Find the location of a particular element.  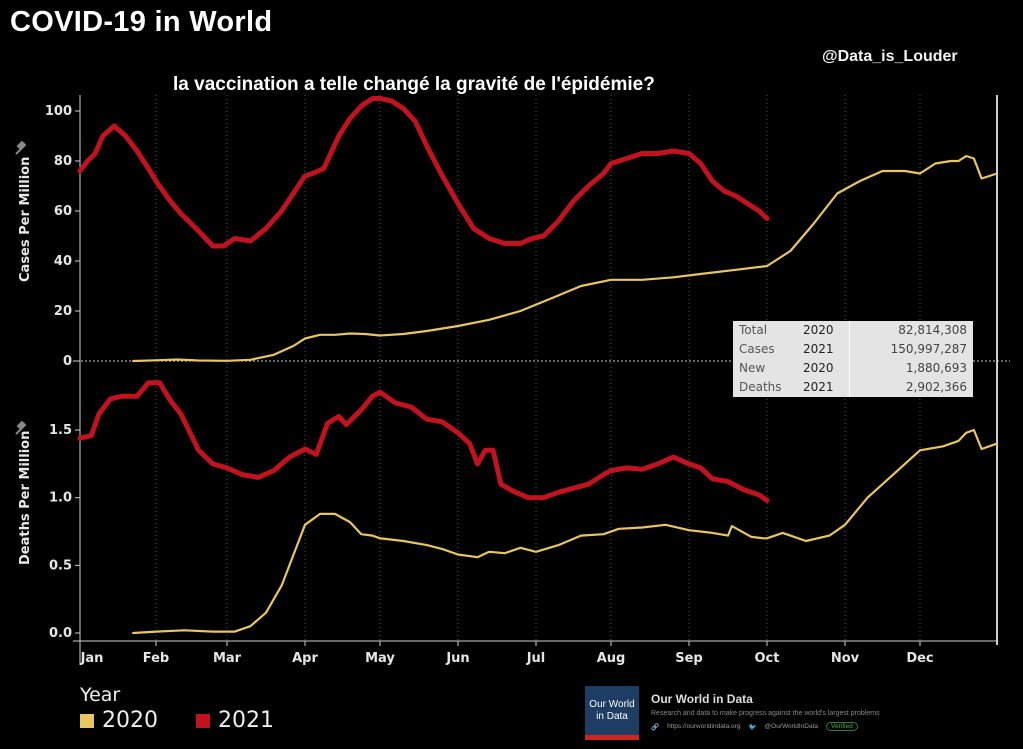

stats-row: New 2020 1,880,693 is located at coordinates (853, 368).